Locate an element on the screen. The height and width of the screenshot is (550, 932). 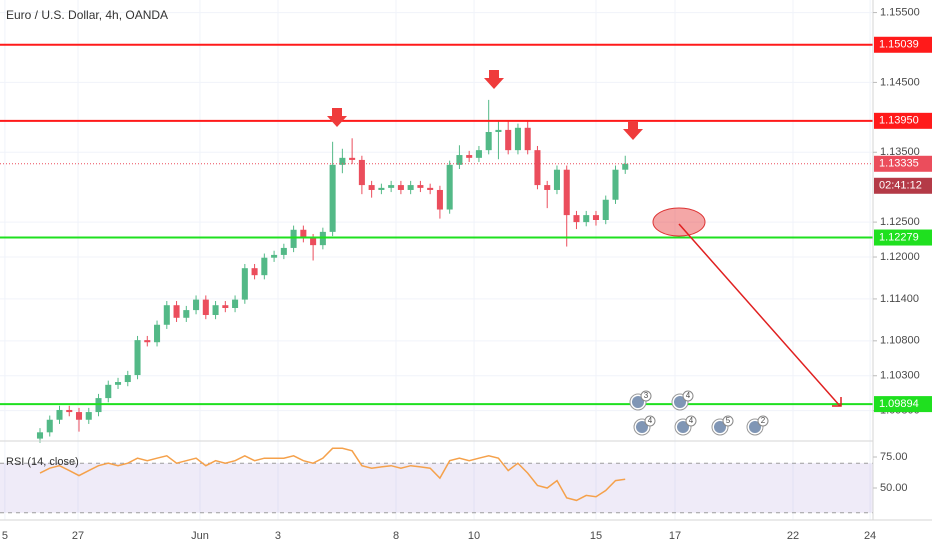
y-tick-label: 1.15500 is located at coordinates (900, 12).